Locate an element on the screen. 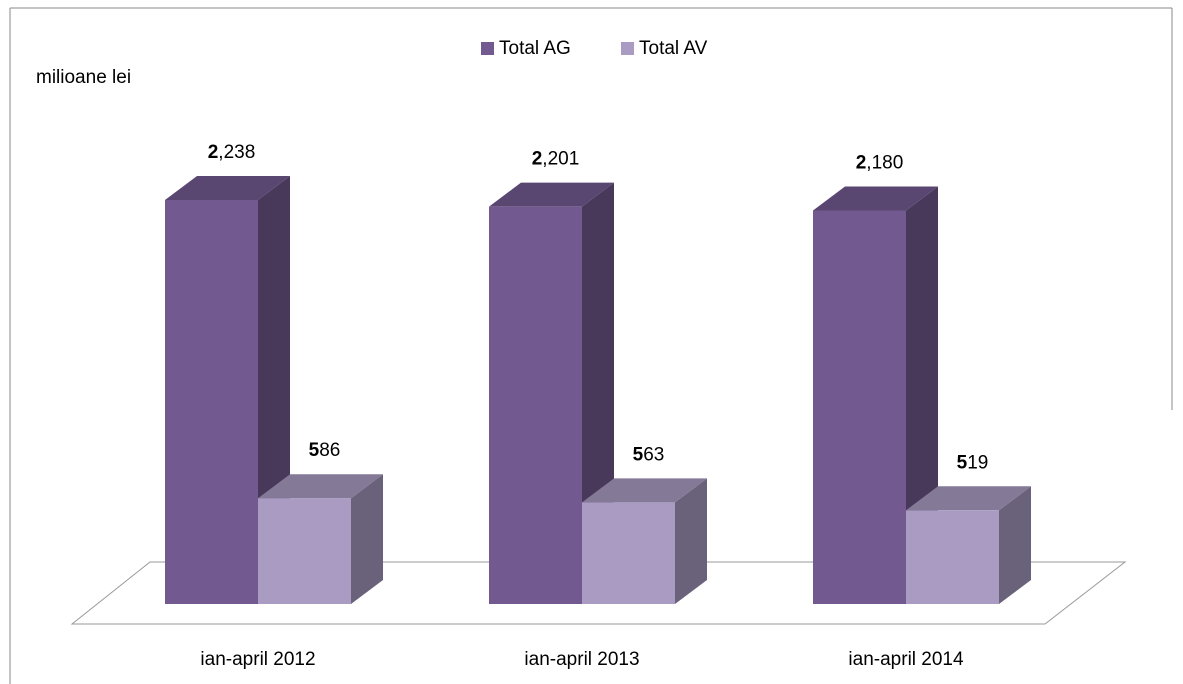 The height and width of the screenshot is (684, 1183). x-tick-label: ian-april 2014 is located at coordinates (906, 659).